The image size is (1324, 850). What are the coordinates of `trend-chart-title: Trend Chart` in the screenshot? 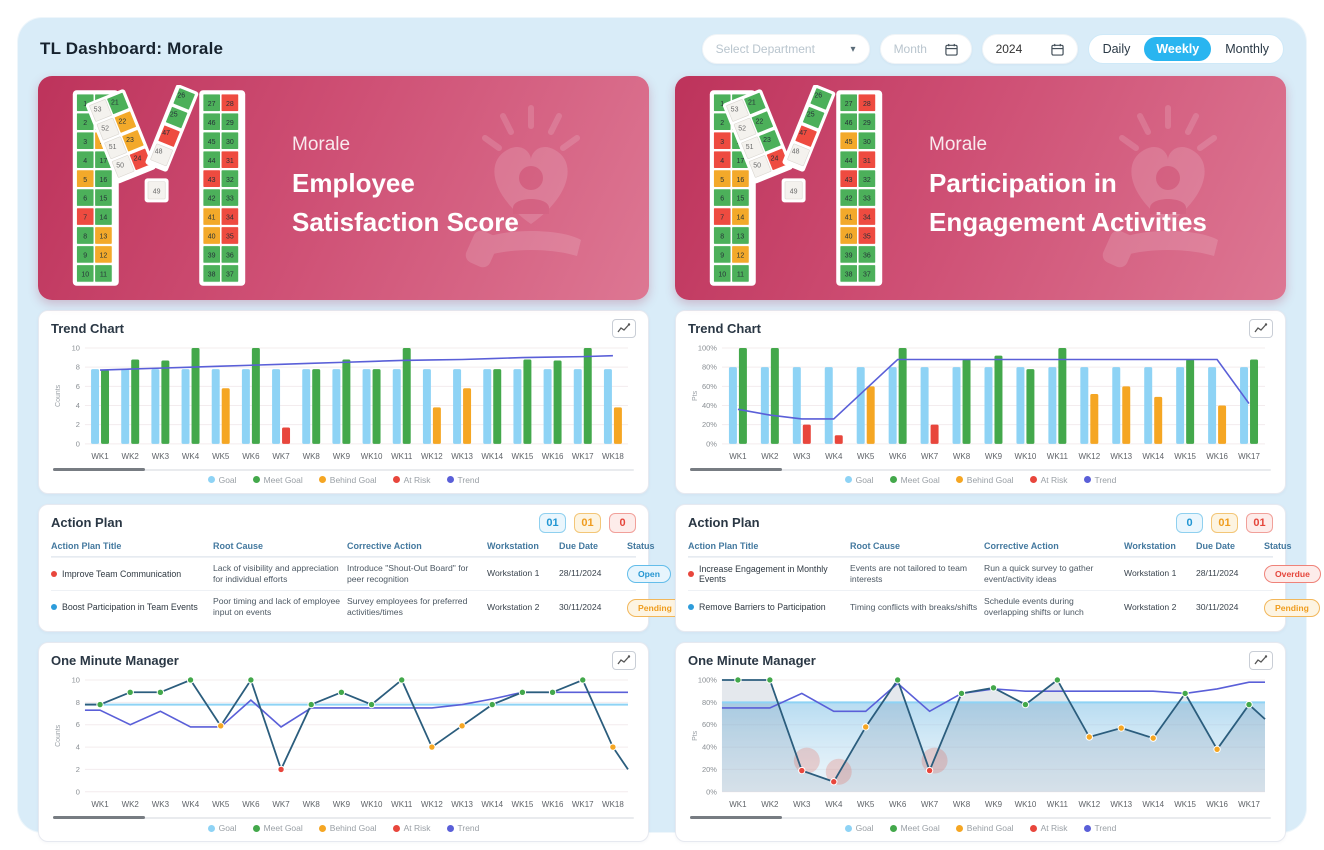 It's located at (724, 328).